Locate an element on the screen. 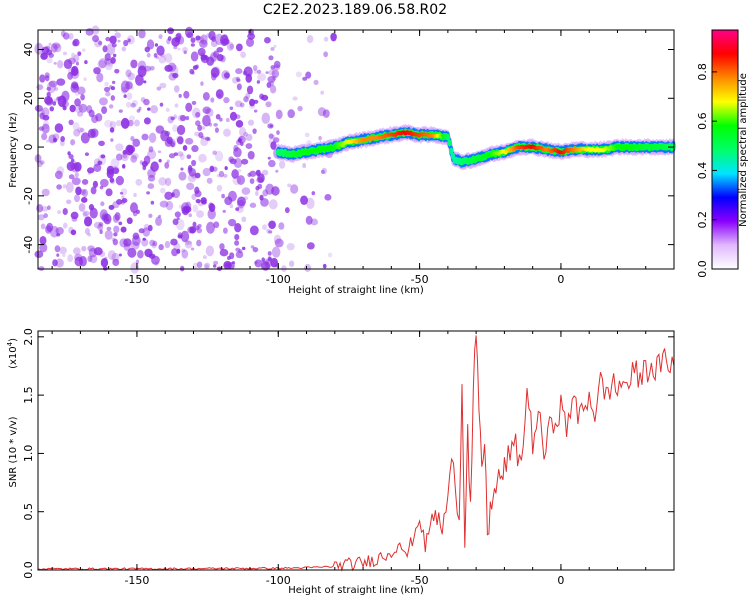  spectrogram-x-label: Height of straight line (km) is located at coordinates (356, 290).